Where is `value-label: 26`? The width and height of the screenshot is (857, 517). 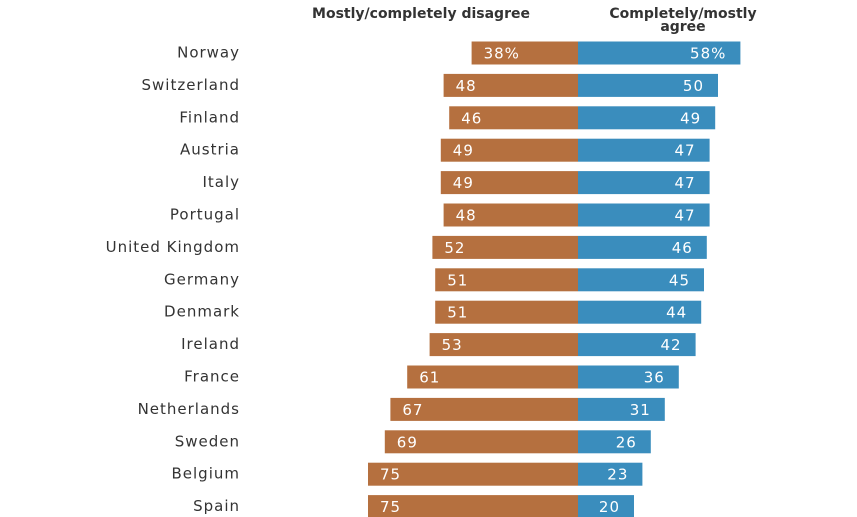
value-label: 26 is located at coordinates (626, 442).